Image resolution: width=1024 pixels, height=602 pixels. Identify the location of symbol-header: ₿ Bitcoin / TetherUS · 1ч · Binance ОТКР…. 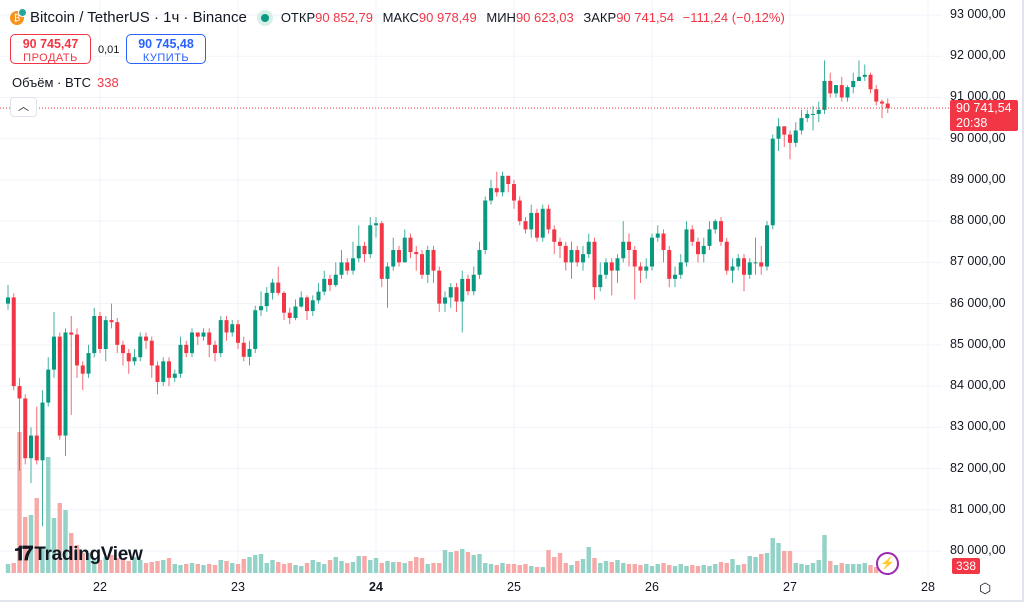
(397, 16).